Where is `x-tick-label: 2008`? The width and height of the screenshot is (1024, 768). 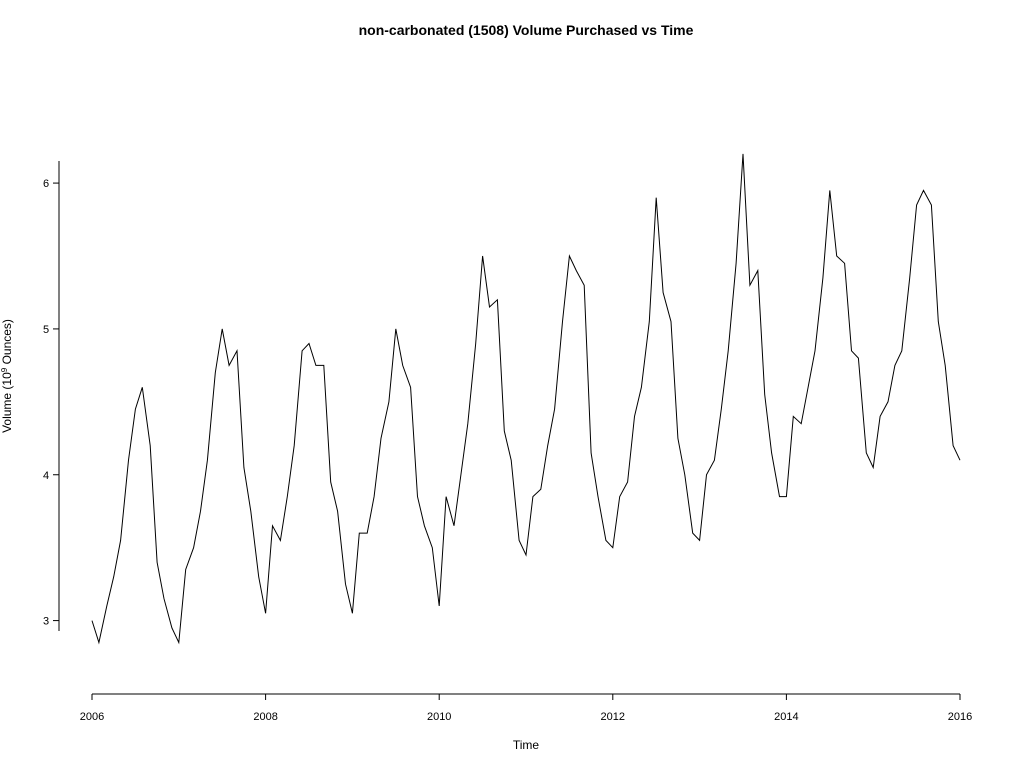 x-tick-label: 2008 is located at coordinates (265, 717).